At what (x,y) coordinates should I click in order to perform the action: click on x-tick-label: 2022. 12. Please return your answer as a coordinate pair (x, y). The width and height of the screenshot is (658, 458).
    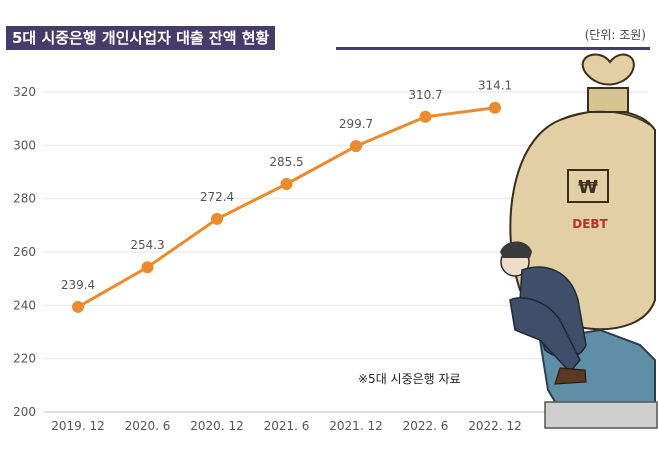
    Looking at the image, I should click on (494, 426).